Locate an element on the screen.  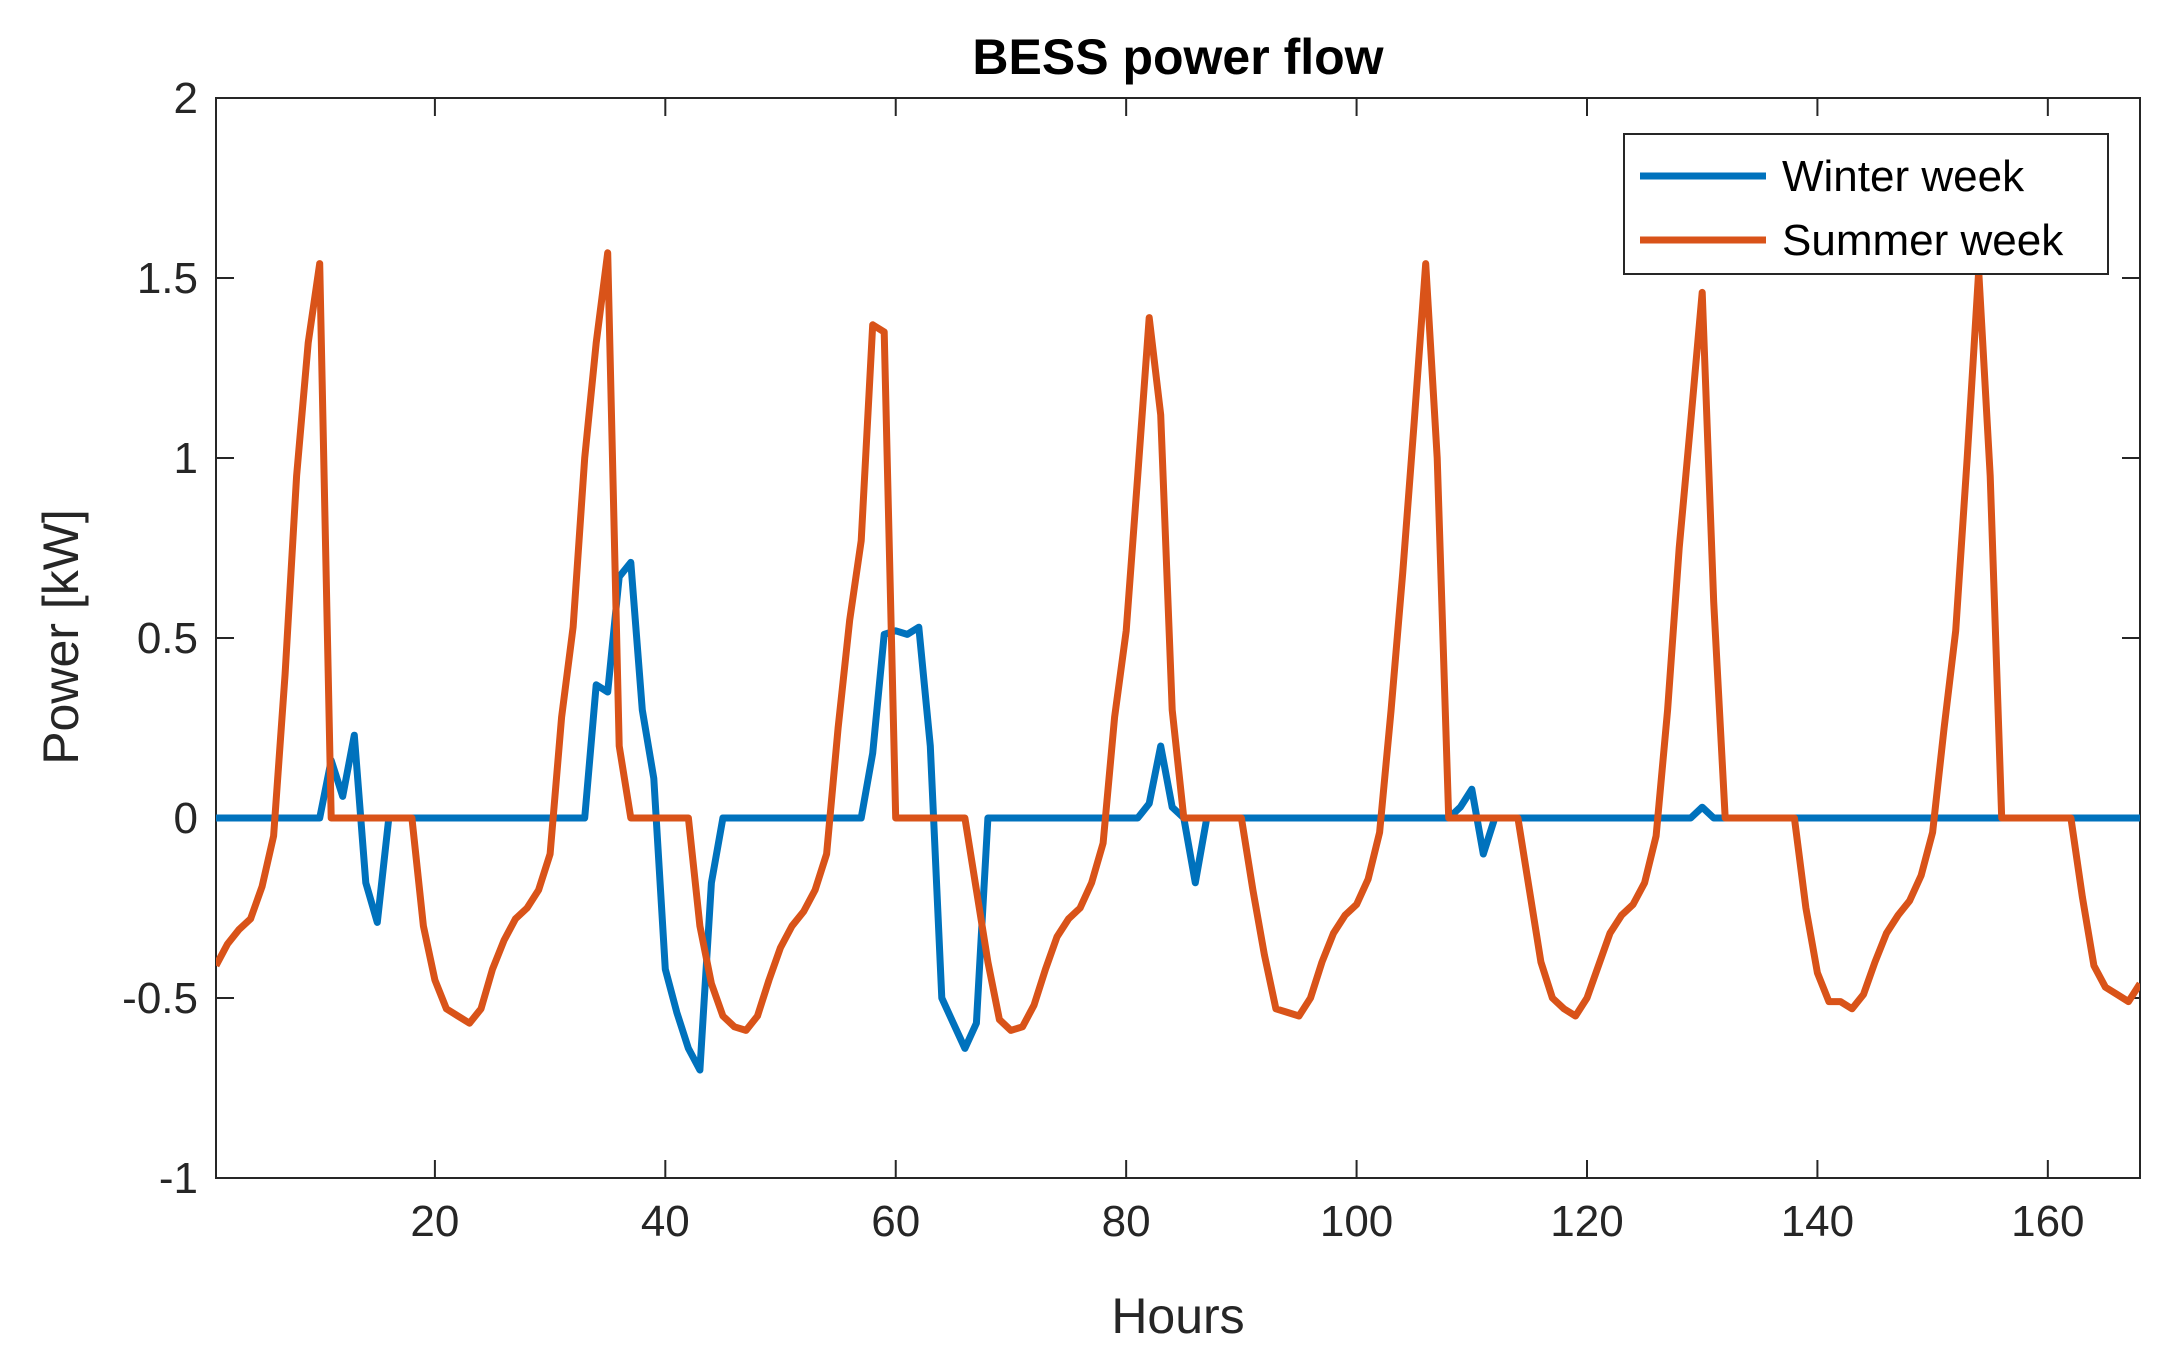
y-tick-label: 0 is located at coordinates (186, 818).